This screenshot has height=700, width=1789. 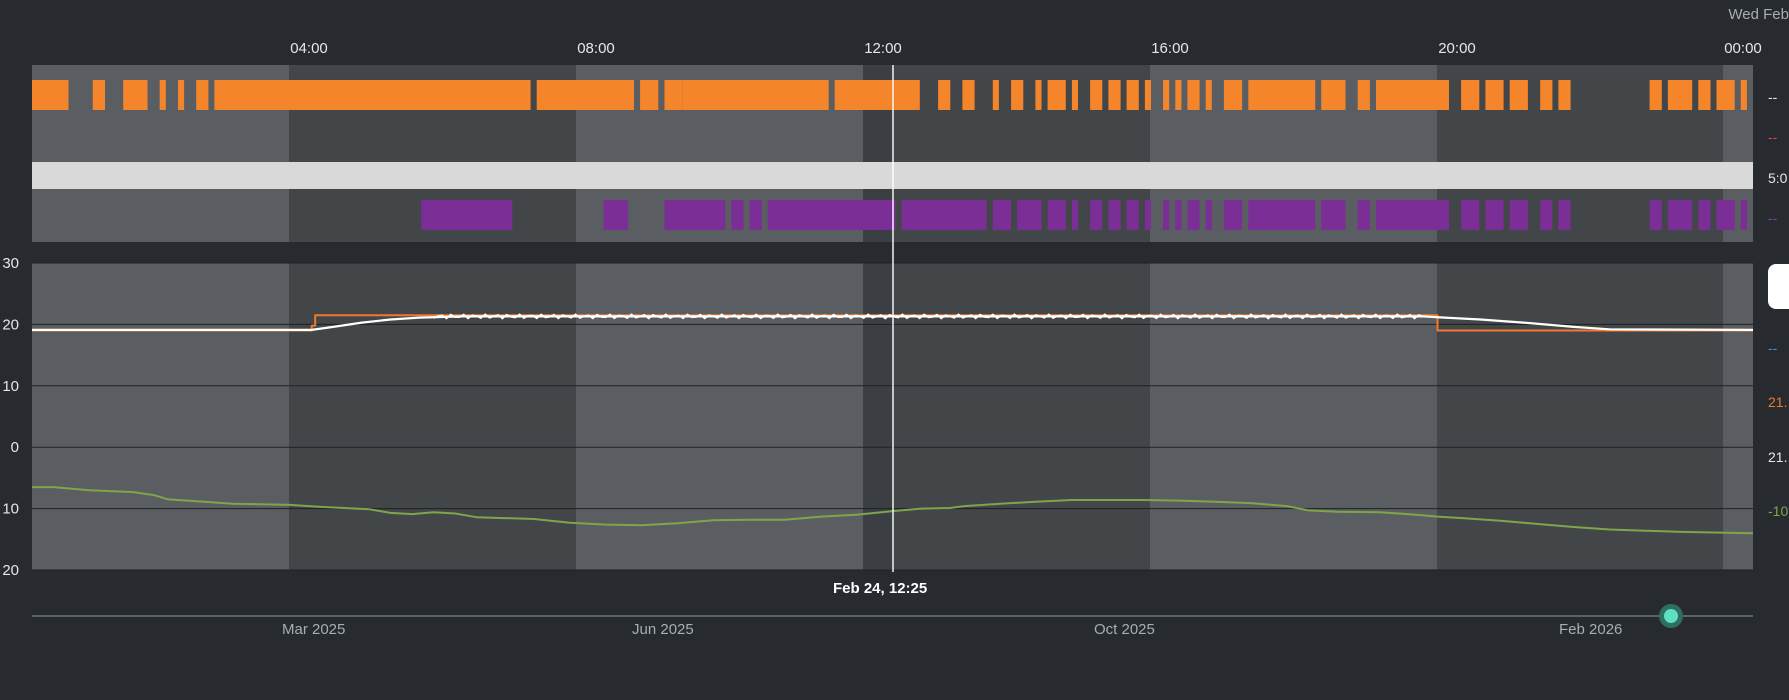 I want to click on current-temp-oscillation, so click(x=928, y=316).